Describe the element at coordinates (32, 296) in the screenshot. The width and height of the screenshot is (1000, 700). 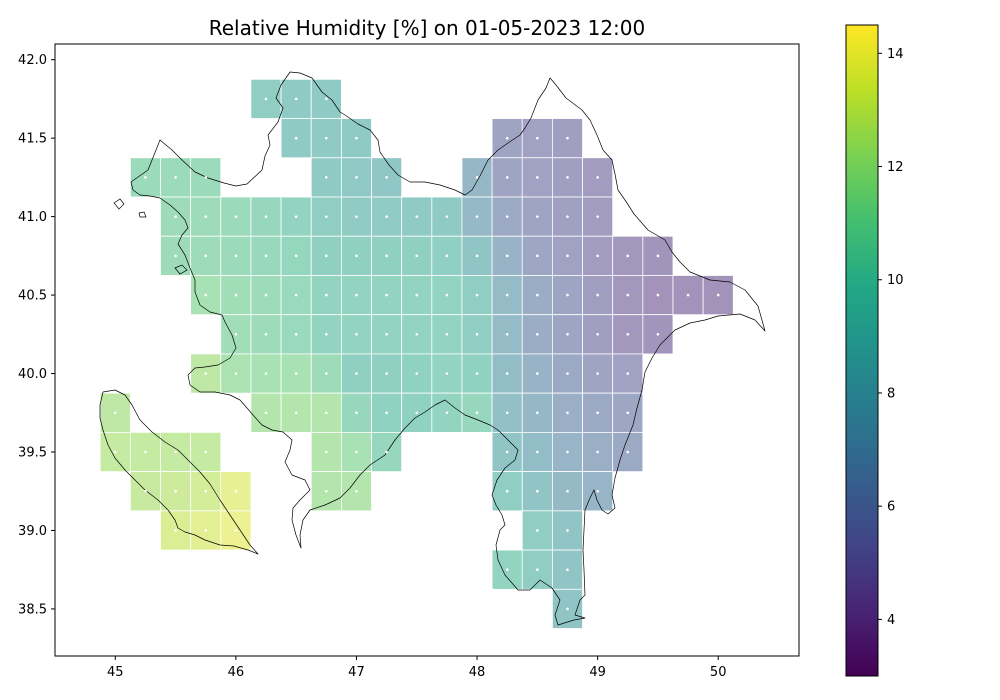
I see `y-tick-label: 40.5` at that location.